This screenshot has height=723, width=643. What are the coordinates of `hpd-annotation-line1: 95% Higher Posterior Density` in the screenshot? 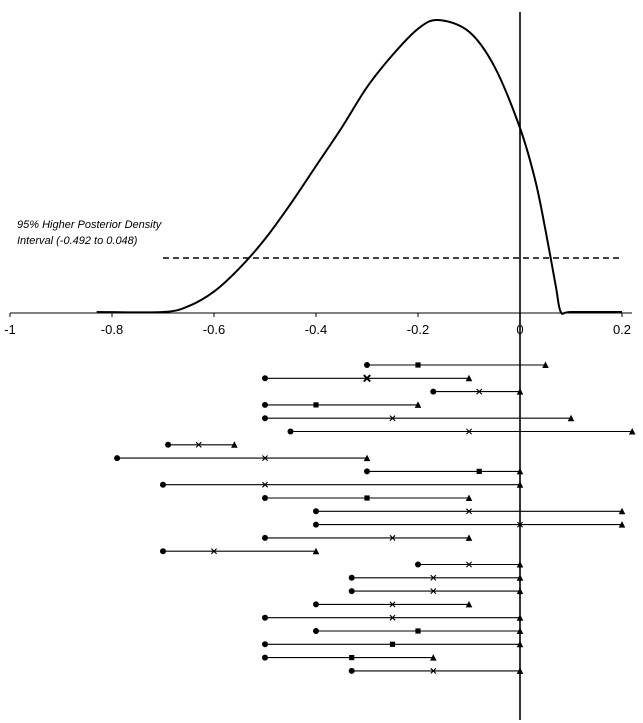 It's located at (90, 225).